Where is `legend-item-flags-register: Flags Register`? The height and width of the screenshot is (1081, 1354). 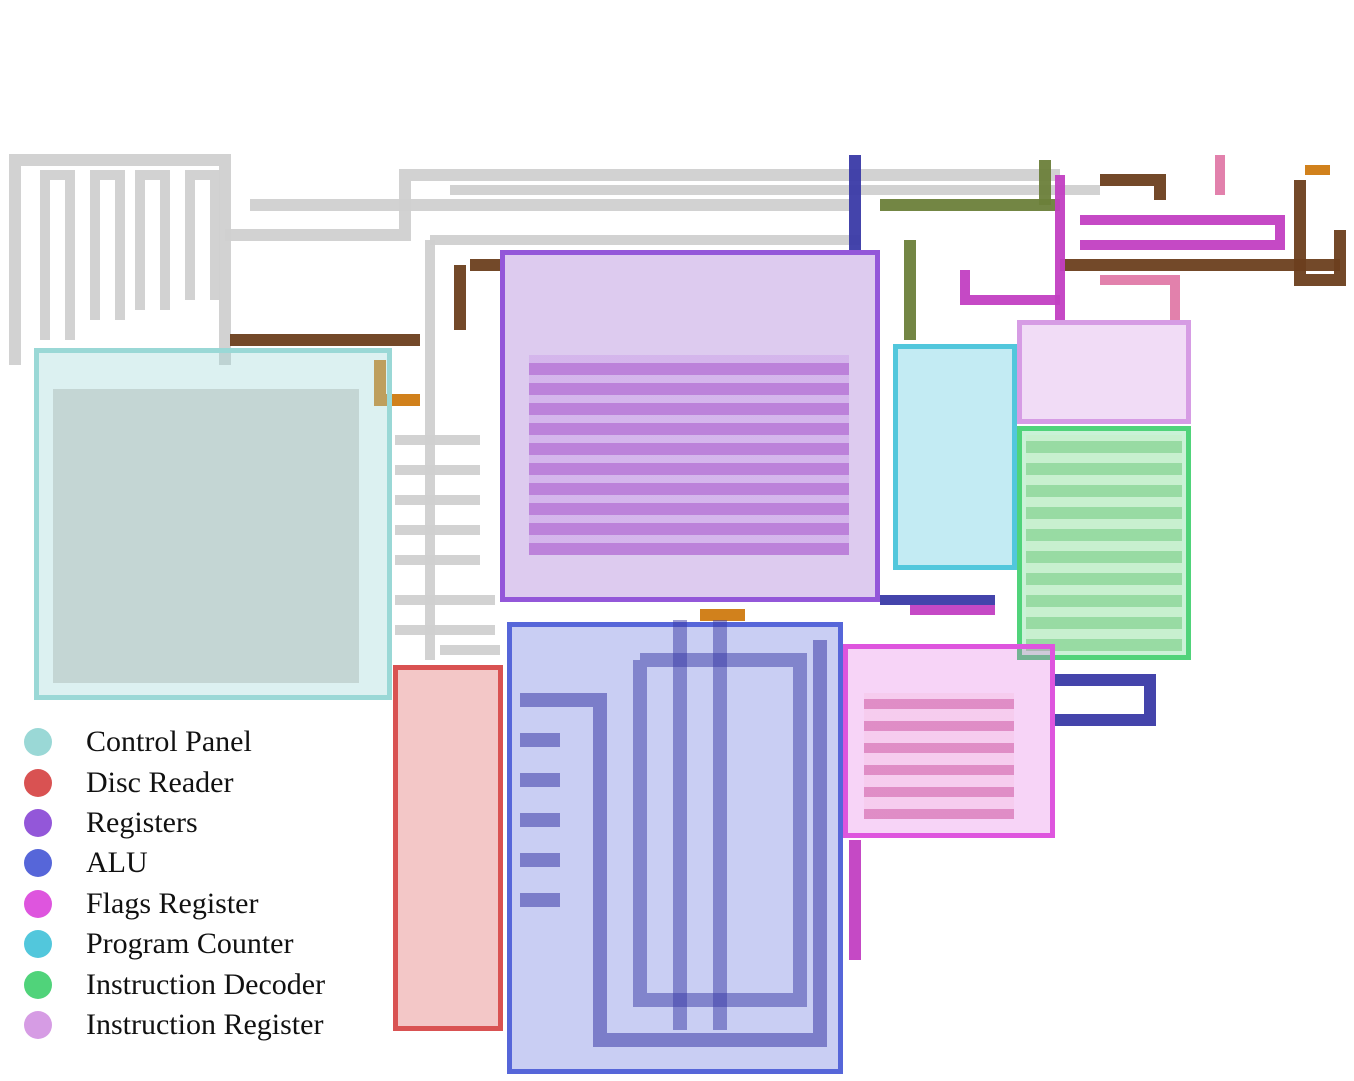
legend-item-flags-register: Flags Register is located at coordinates (174, 904).